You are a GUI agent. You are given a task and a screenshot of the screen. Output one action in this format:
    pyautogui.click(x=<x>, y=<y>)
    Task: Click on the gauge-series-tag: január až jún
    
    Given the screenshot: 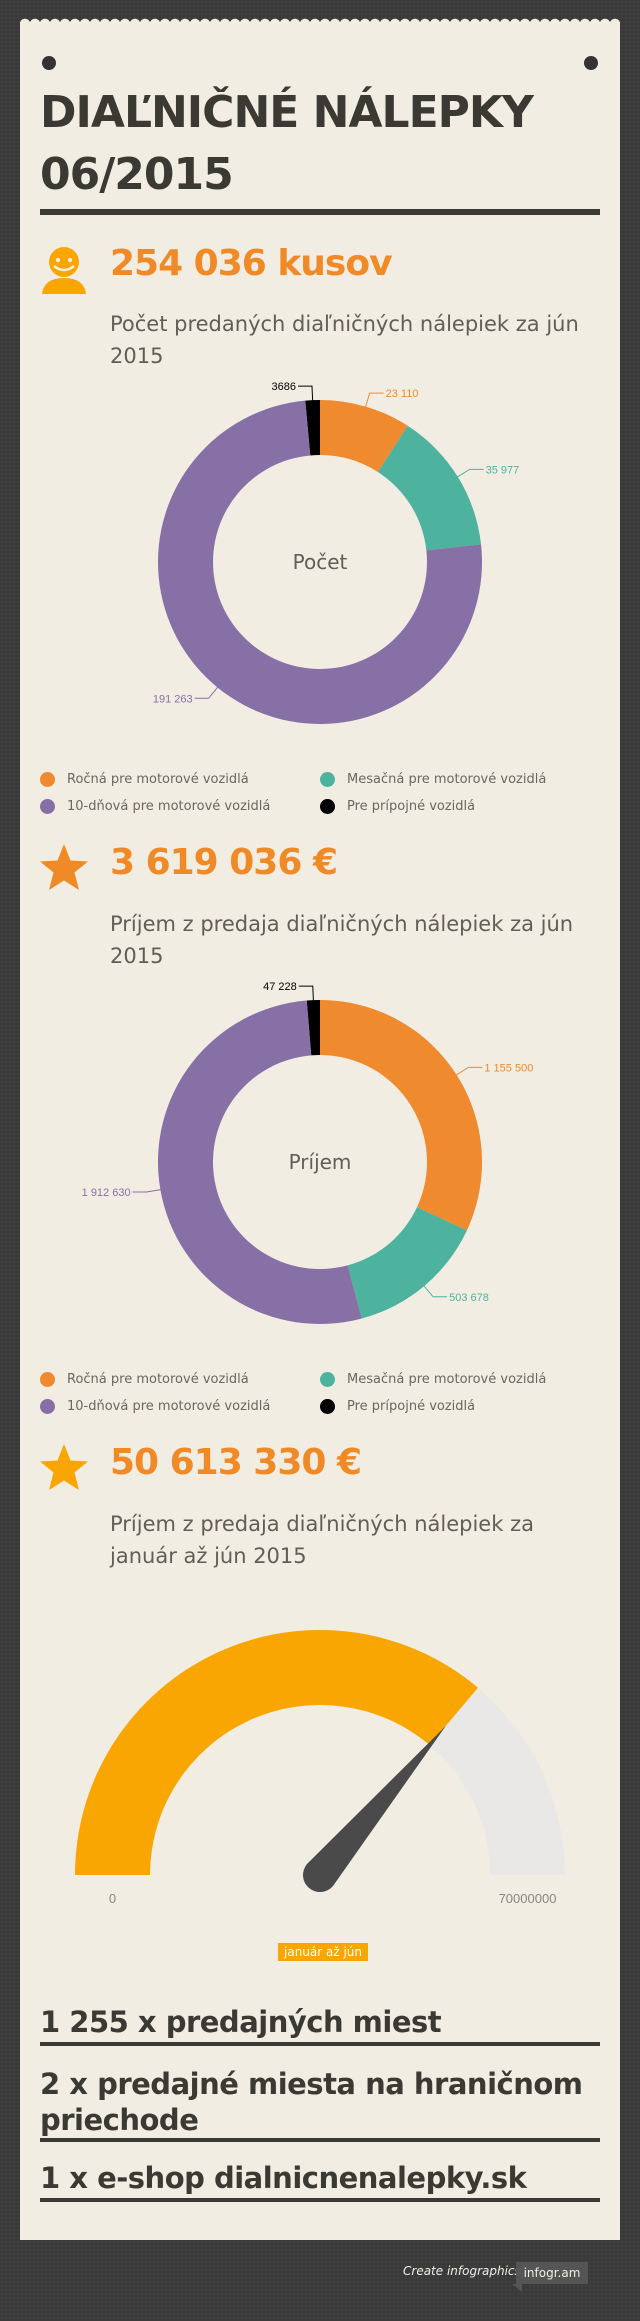 What is the action you would take?
    pyautogui.click(x=323, y=1952)
    